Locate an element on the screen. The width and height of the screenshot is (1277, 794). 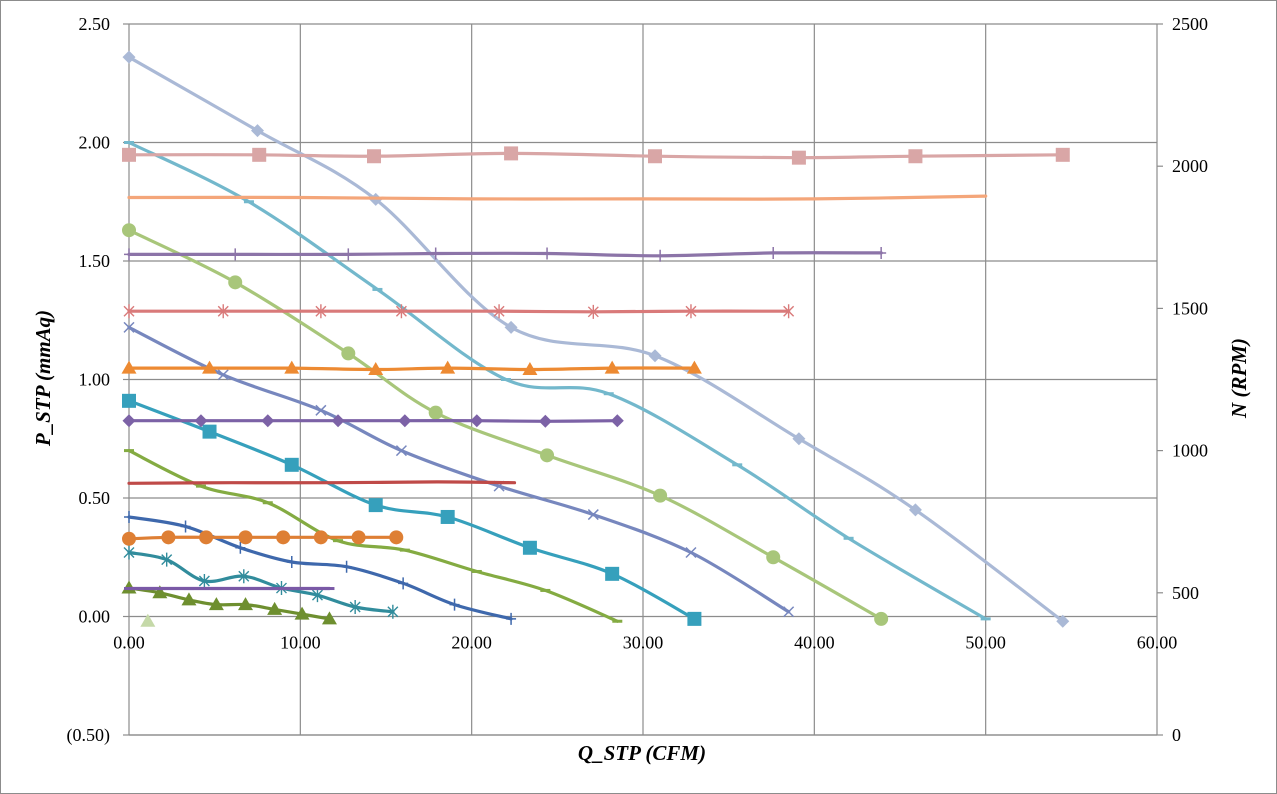
x-tick-label: 0.00 is located at coordinates (129, 643).